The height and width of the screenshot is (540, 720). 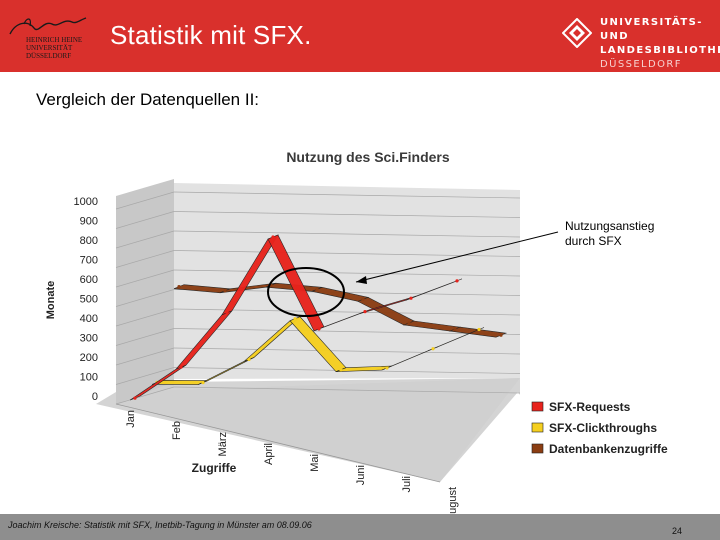 What do you see at coordinates (89, 339) in the screenshot?
I see `chart-y-tick-label: 300` at bounding box center [89, 339].